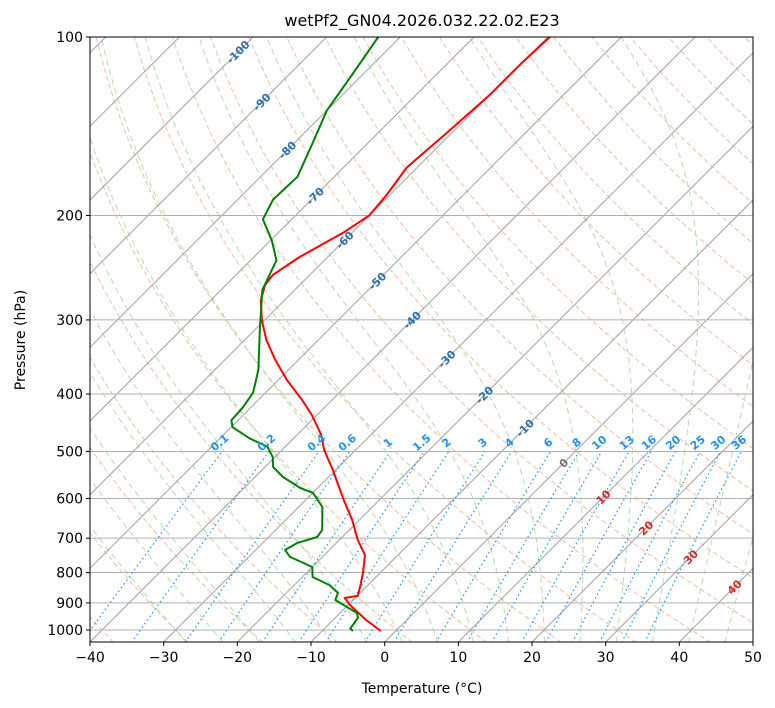  What do you see at coordinates (606, 658) in the screenshot?
I see `x-tick-label: 30` at bounding box center [606, 658].